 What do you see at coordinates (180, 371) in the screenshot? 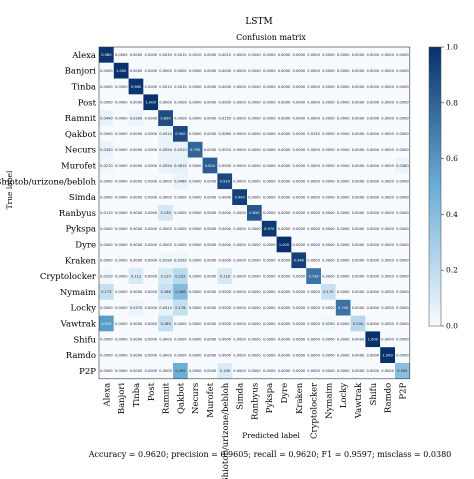
I see `cell-value-label: 0.495` at bounding box center [180, 371].